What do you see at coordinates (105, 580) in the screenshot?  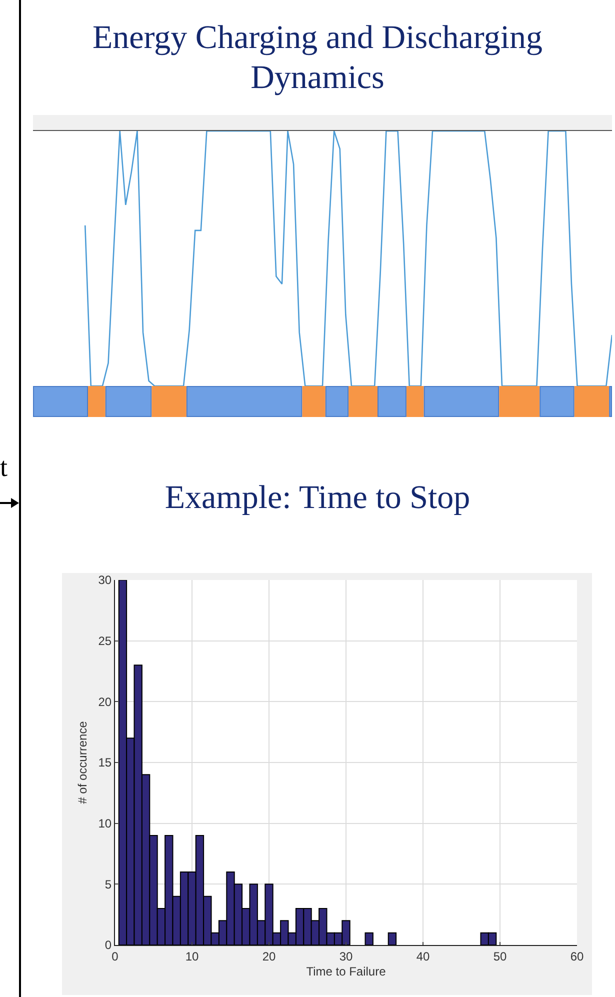 I see `y-tick-label: 30` at bounding box center [105, 580].